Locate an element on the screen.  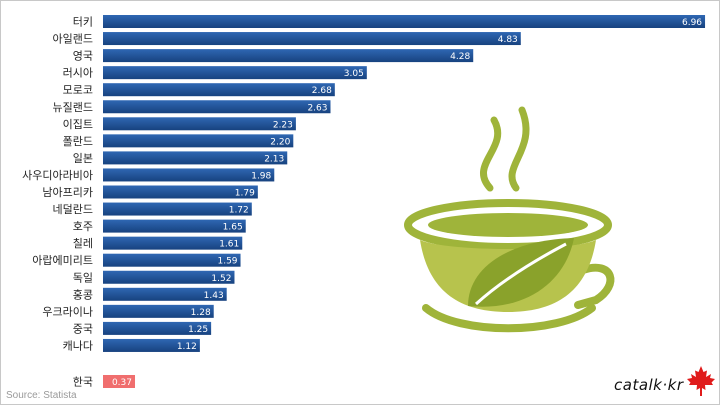
category-label-highlight: 한국 is located at coordinates (83, 382).